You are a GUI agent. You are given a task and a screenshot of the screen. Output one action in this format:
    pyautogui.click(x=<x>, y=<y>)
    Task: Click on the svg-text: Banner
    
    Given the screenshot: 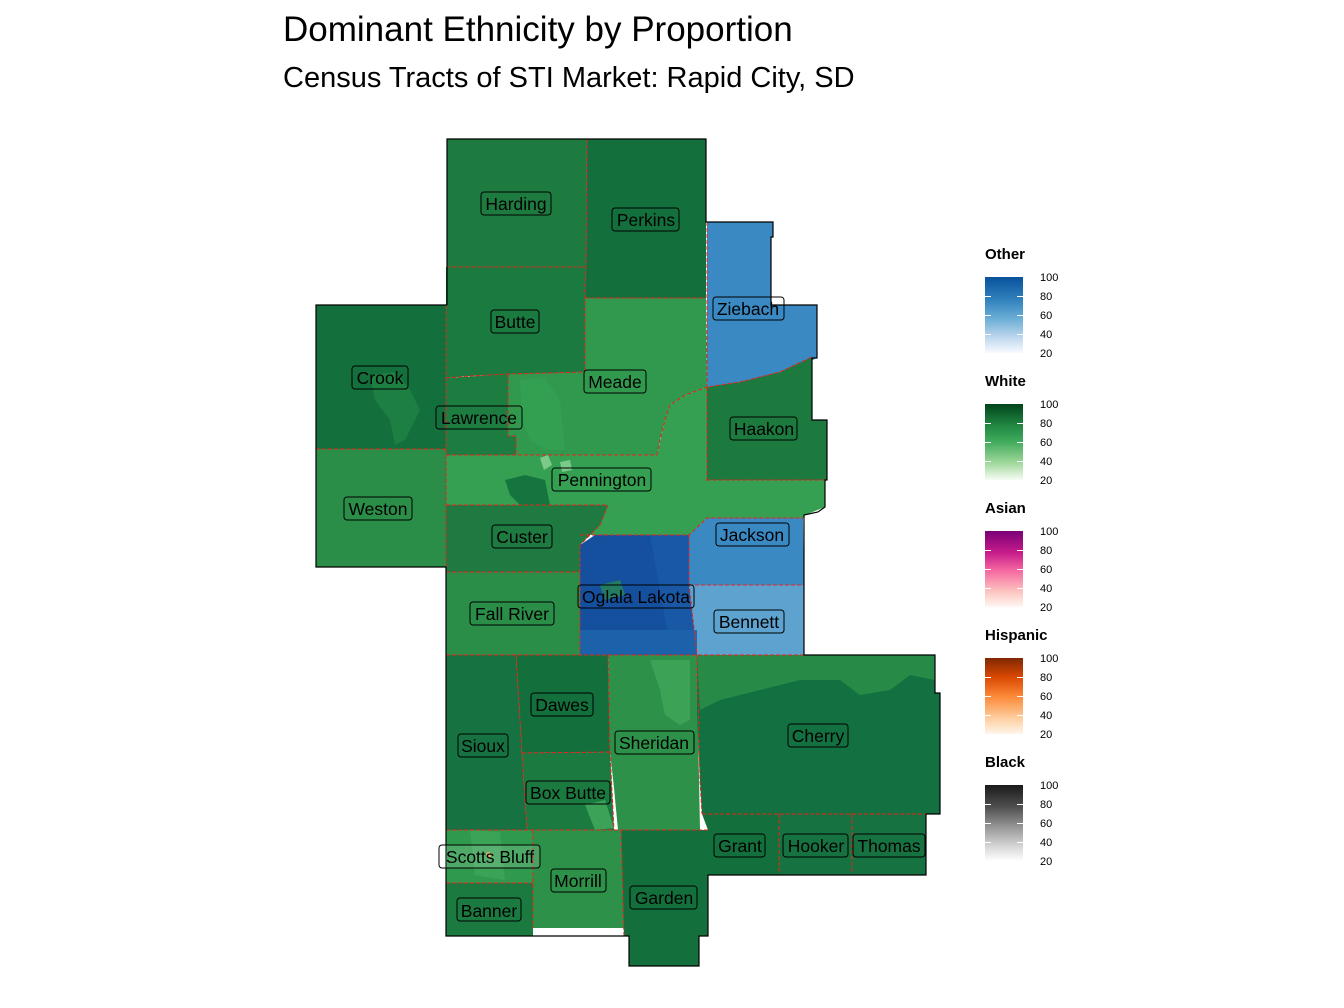 What is the action you would take?
    pyautogui.click(x=489, y=911)
    